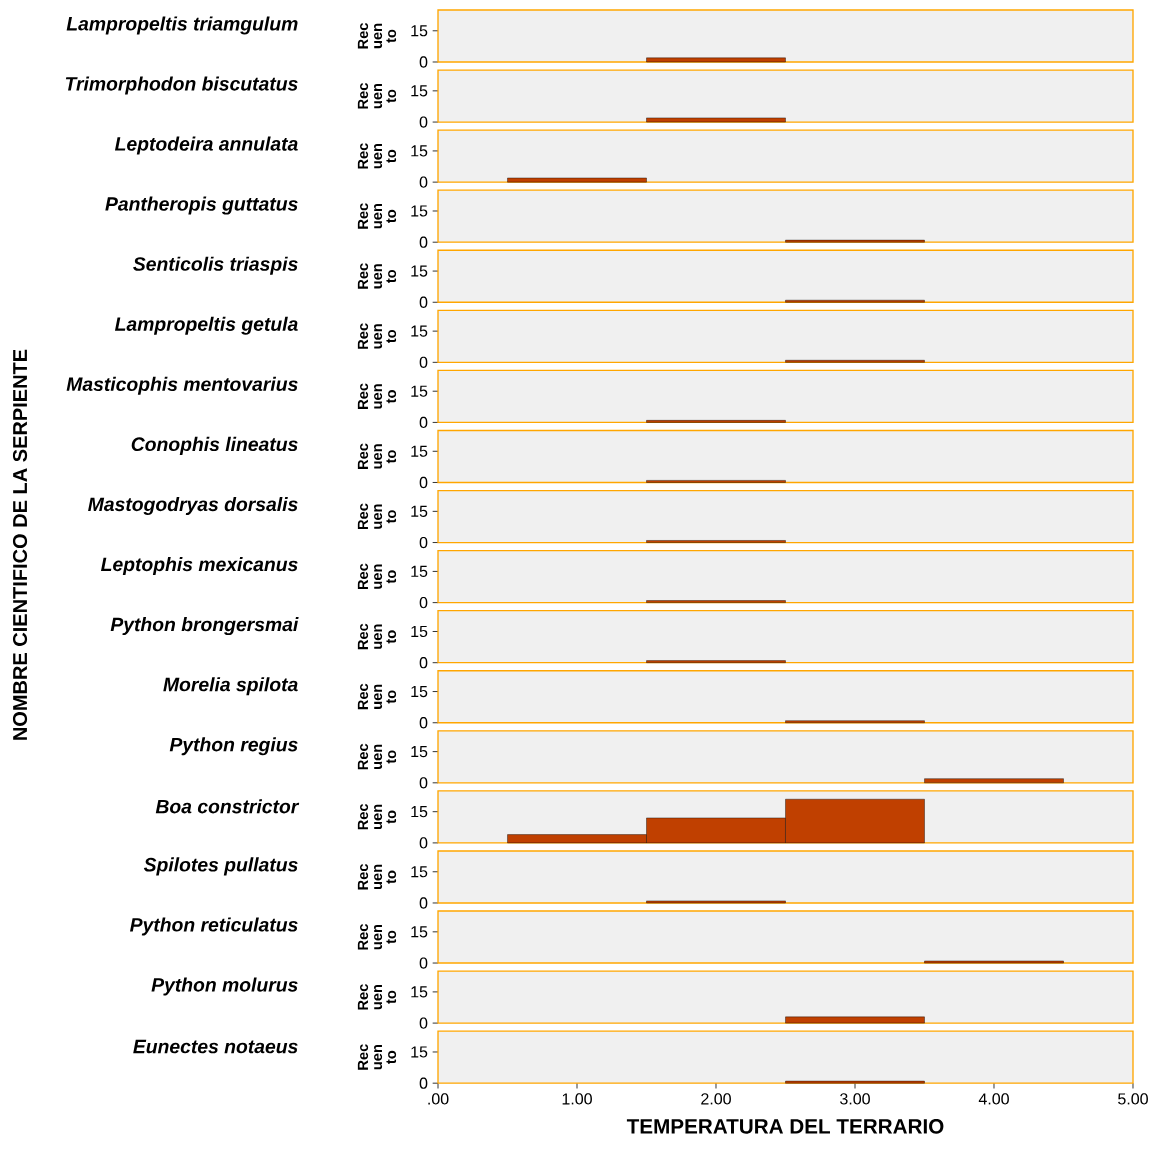  I want to click on text: Masticophis mentovarius, so click(182, 385).